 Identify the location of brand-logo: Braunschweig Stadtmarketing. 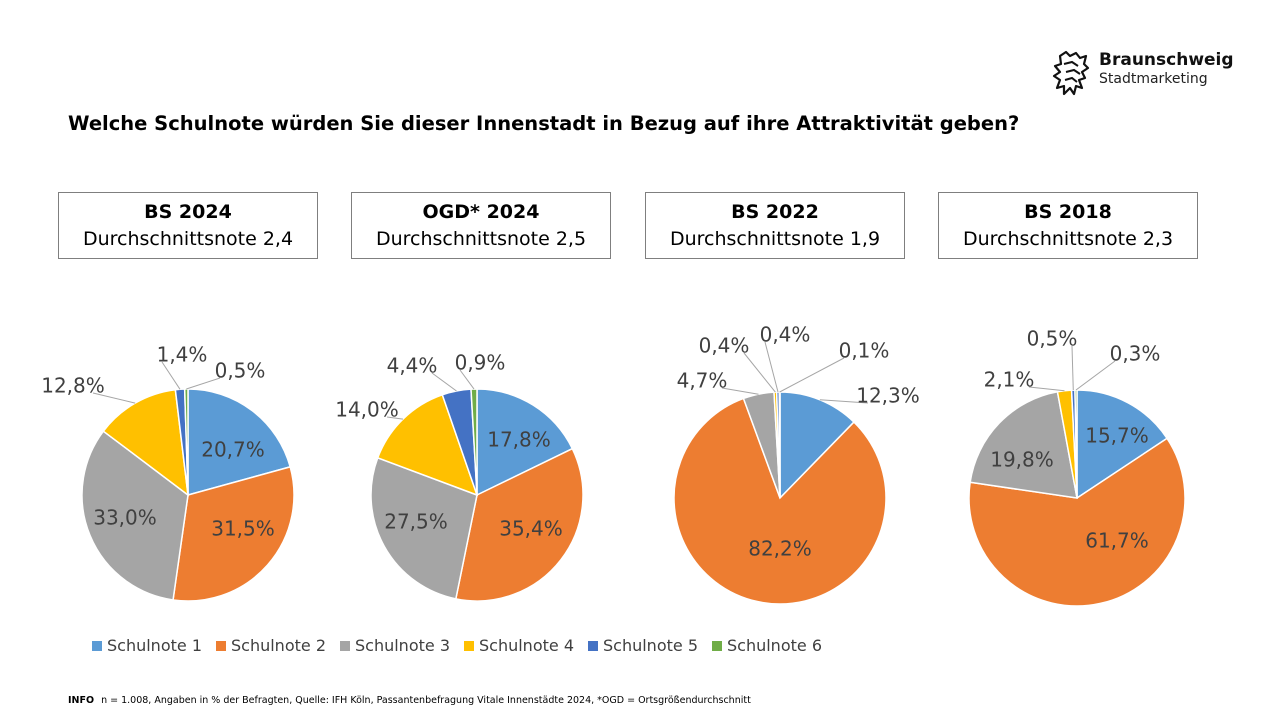
(1143, 74).